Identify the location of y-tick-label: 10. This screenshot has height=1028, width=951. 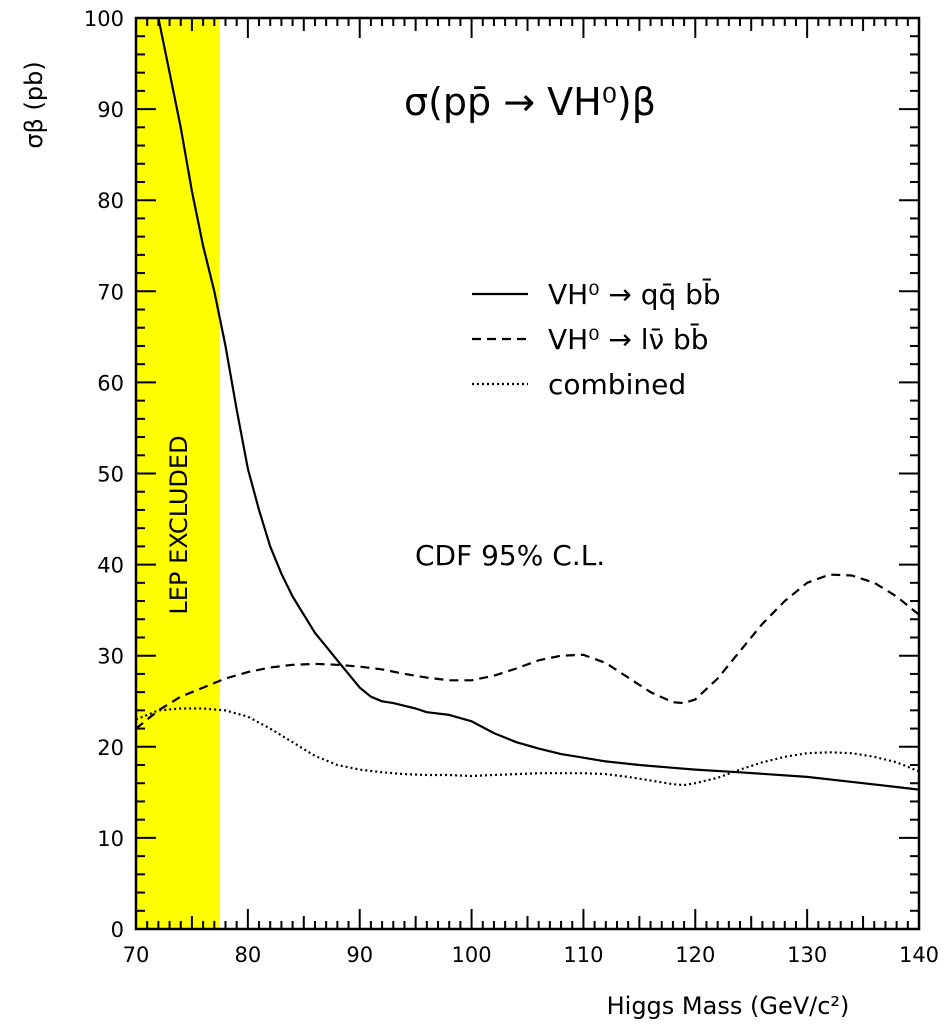
(110, 839).